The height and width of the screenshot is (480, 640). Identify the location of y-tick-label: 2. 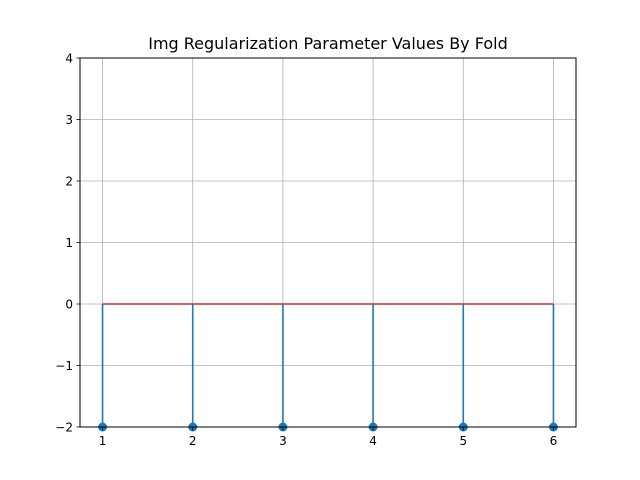
(69, 182).